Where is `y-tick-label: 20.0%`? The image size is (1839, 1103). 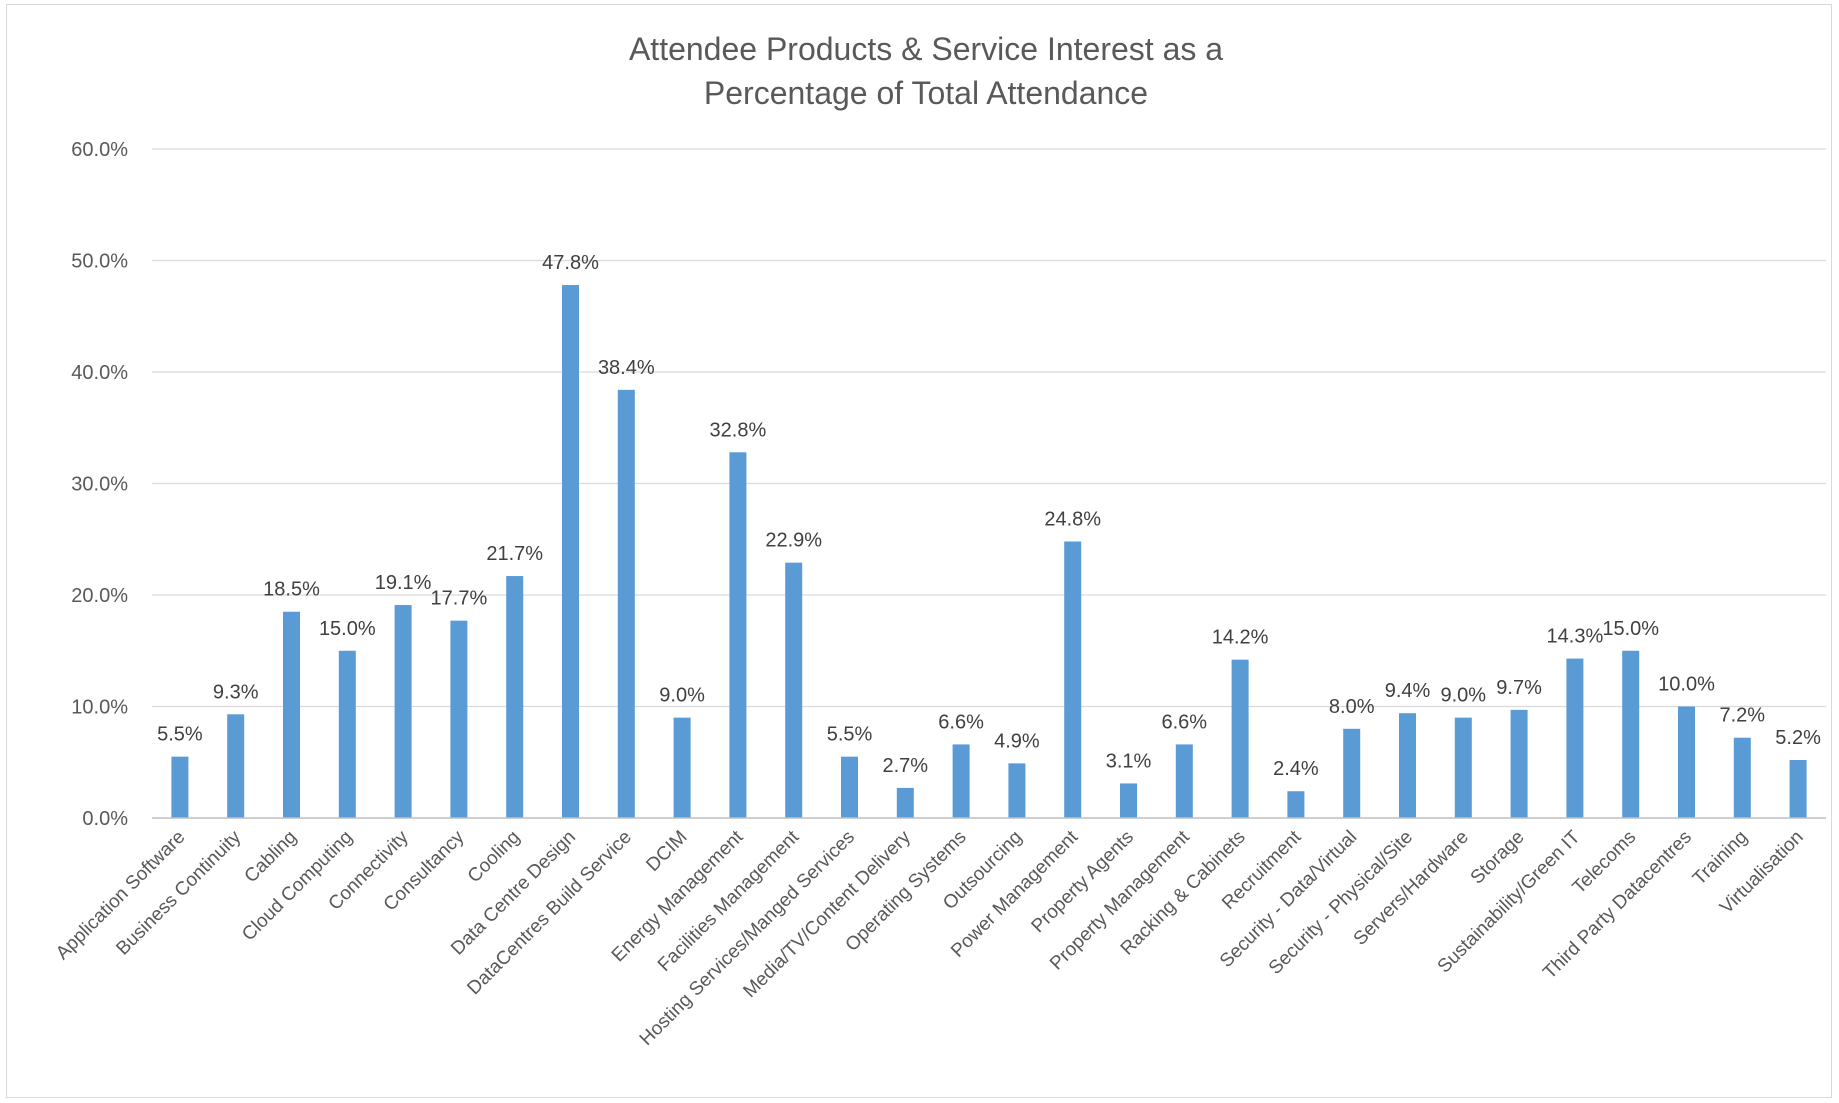 y-tick-label: 20.0% is located at coordinates (99, 596).